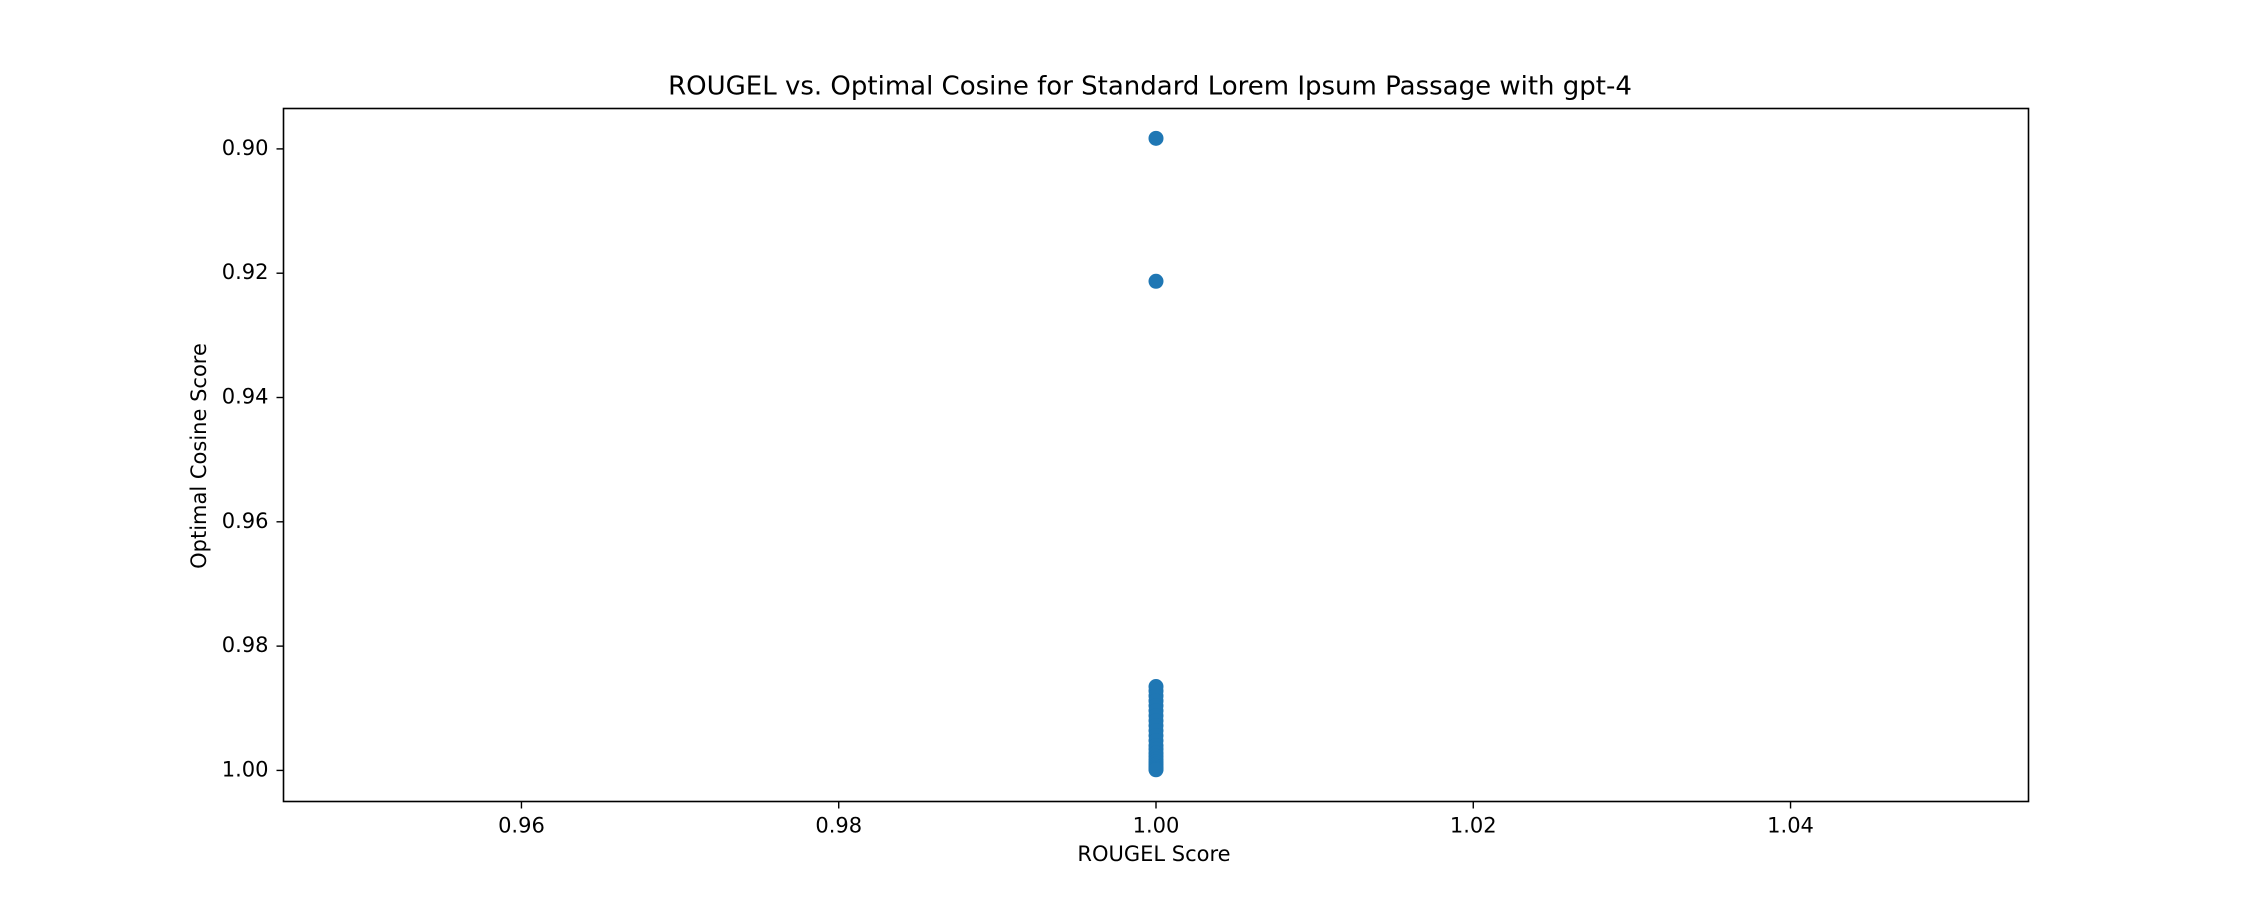 Image resolution: width=2250 pixels, height=904 pixels. What do you see at coordinates (1156, 454) in the screenshot?
I see `plot-area` at bounding box center [1156, 454].